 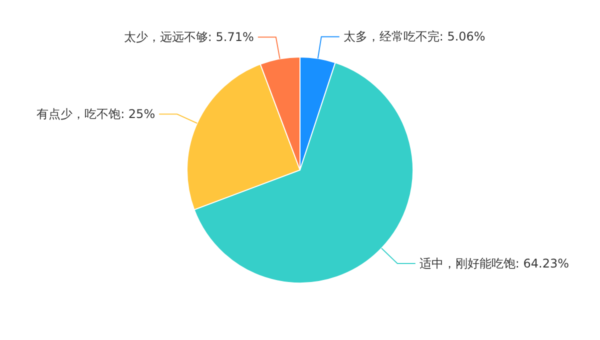 I want to click on slice-label: 太多，经常吃不完: 5.06%, so click(x=414, y=37).